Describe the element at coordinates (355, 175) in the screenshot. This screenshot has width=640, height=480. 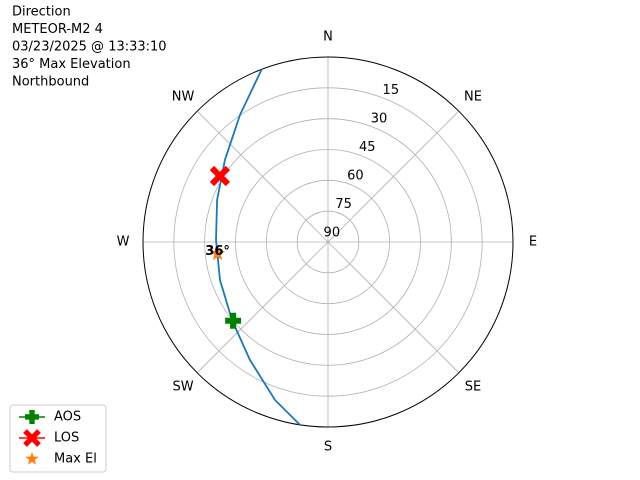
I see `r-tick-label: 60` at that location.